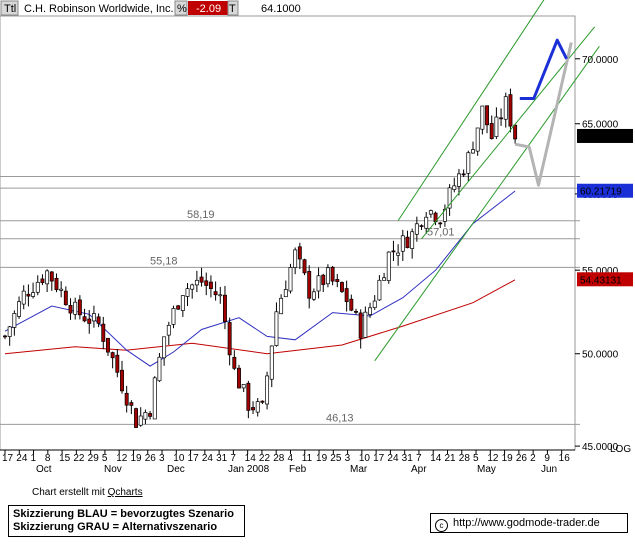 This screenshot has height=547, width=635. What do you see at coordinates (601, 192) in the screenshot?
I see `price-tag-text: 60.21719` at bounding box center [601, 192].